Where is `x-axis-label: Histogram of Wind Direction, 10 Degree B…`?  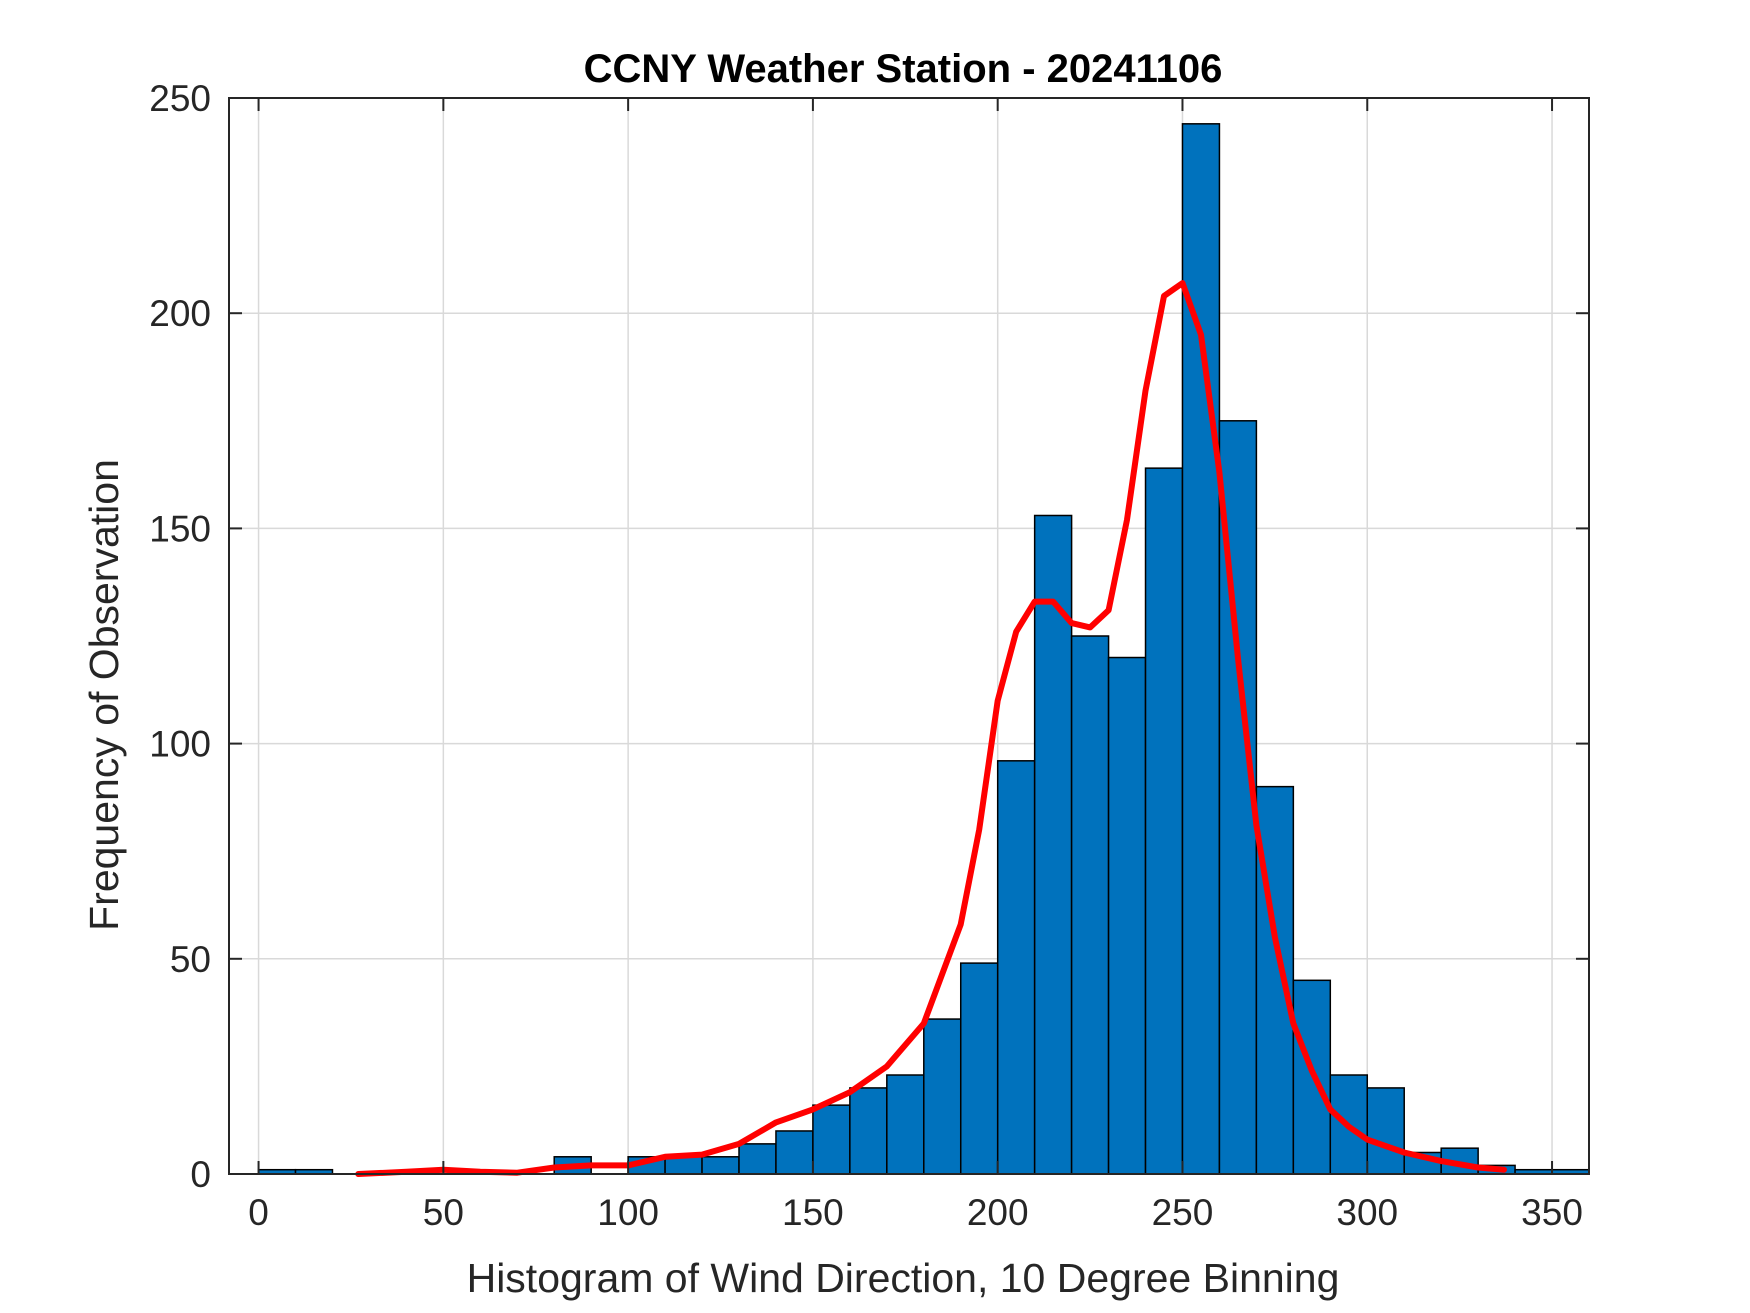
x-axis-label: Histogram of Wind Direction, 10 Degree B… is located at coordinates (903, 1278).